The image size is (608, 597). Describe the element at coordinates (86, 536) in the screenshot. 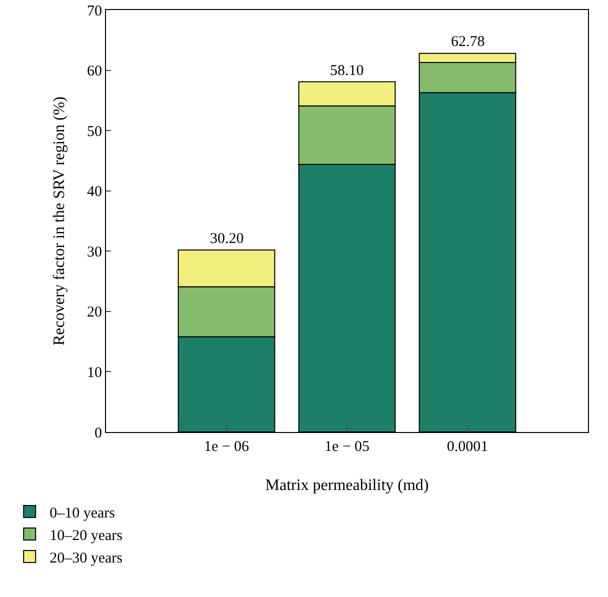

I see `legend-label: 10–20 years` at that location.